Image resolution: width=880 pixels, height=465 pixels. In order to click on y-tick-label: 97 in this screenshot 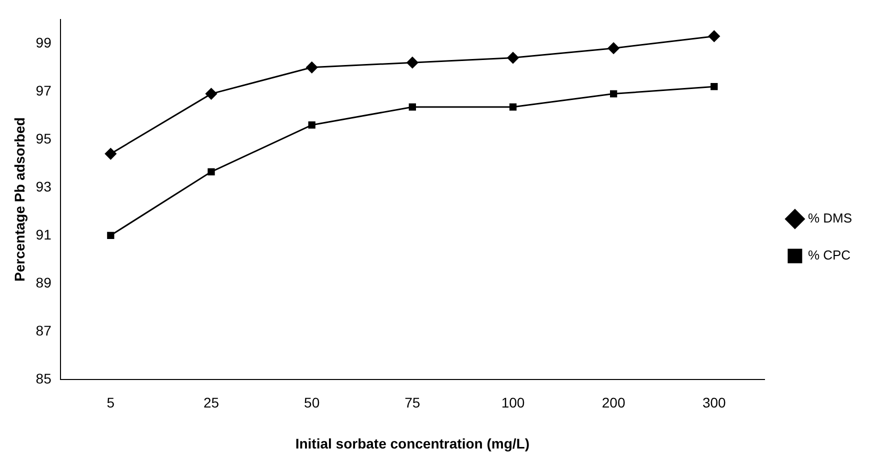, I will do `click(44, 90)`.